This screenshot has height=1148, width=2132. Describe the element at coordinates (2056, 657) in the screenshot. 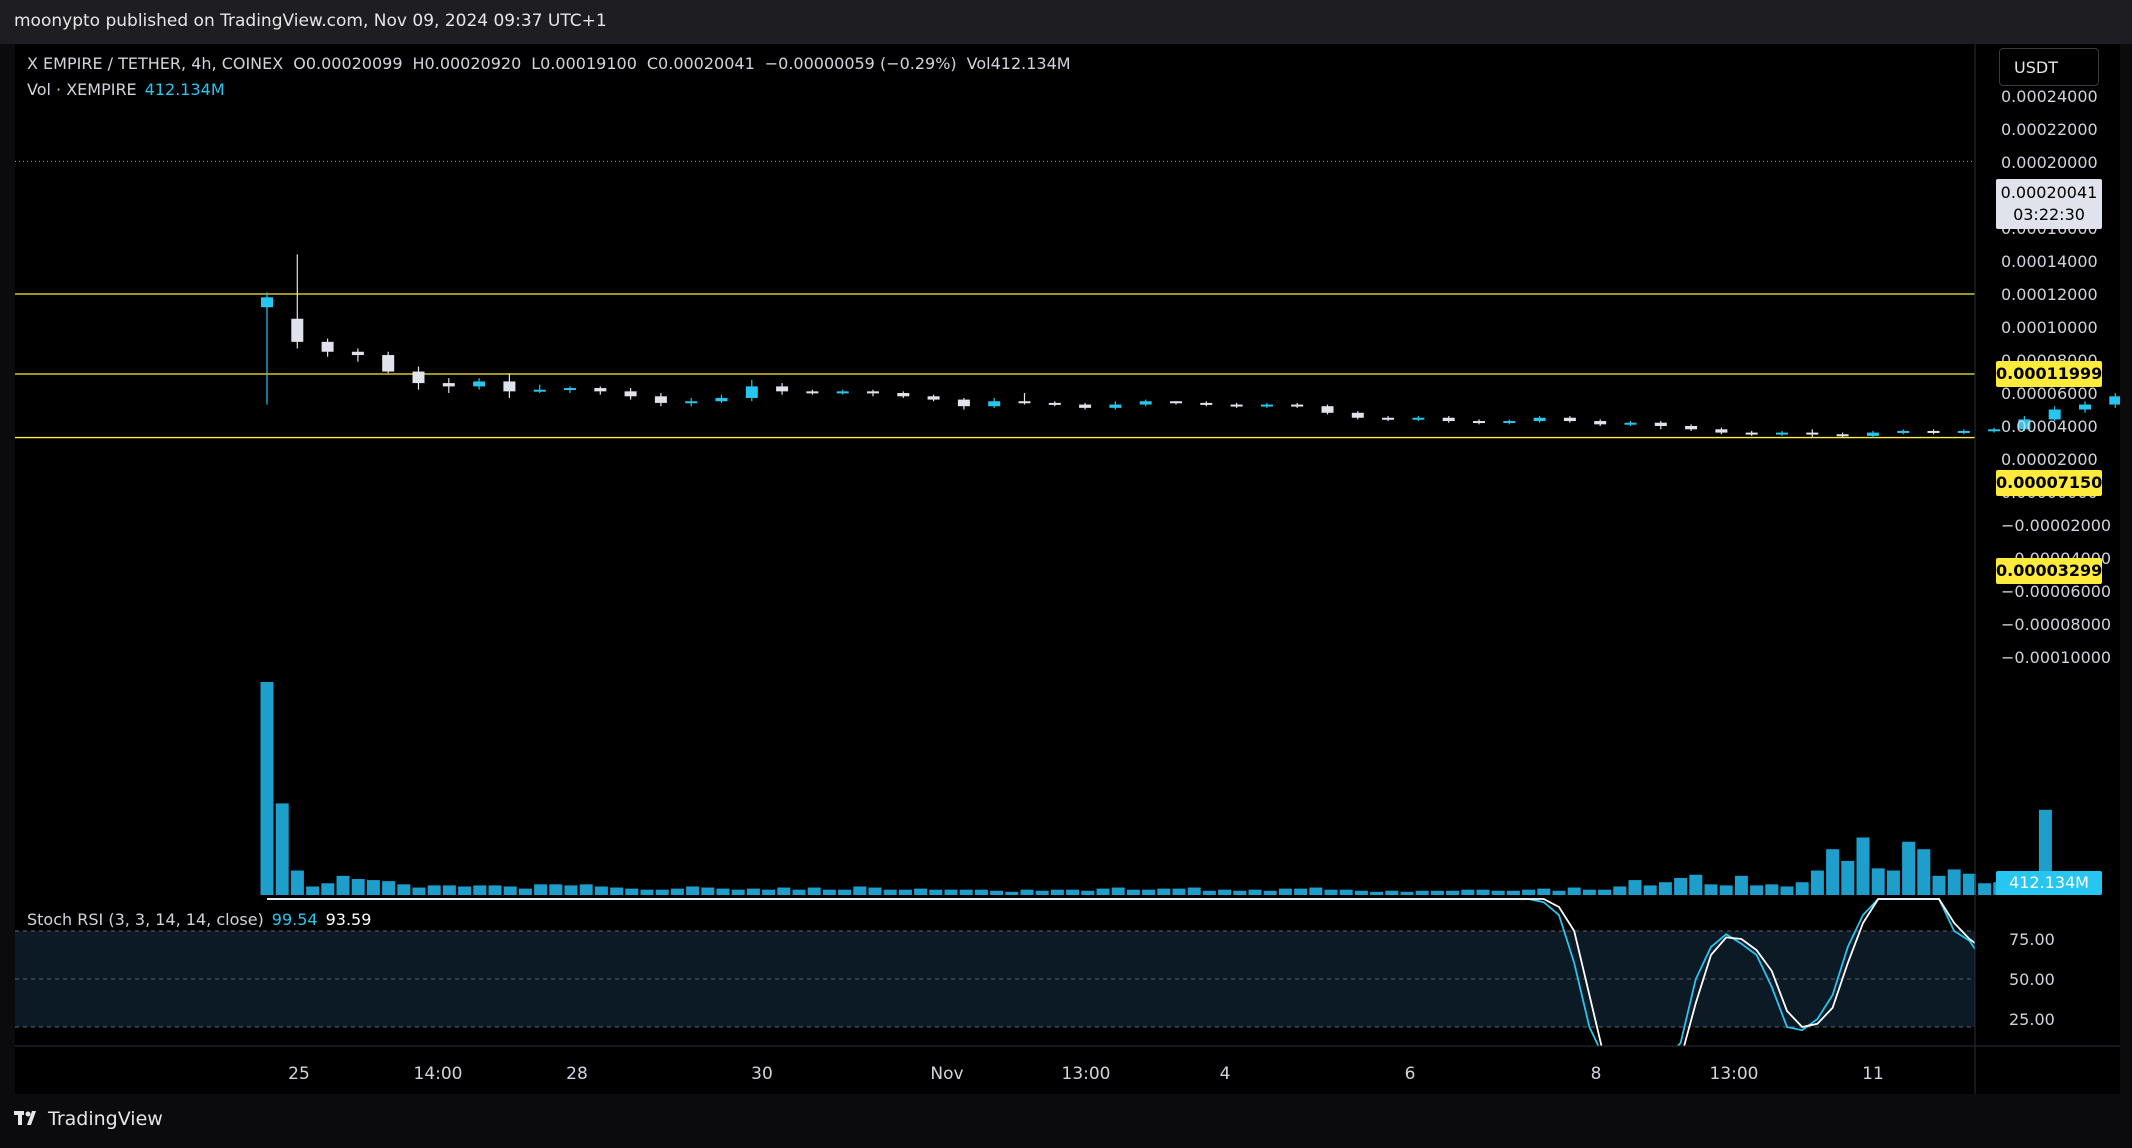

I see `price-tick-label: −0.00010000` at that location.